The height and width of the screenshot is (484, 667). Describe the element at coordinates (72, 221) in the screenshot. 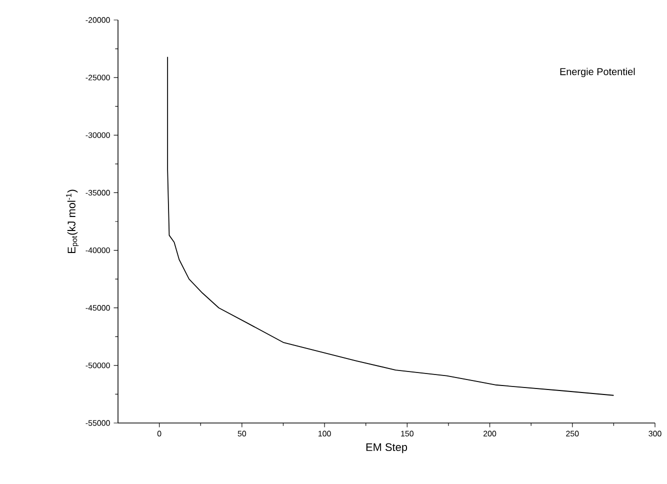

I see `y-axis-title: E$_{pot}$(kJ mol$^{-1}$)` at that location.